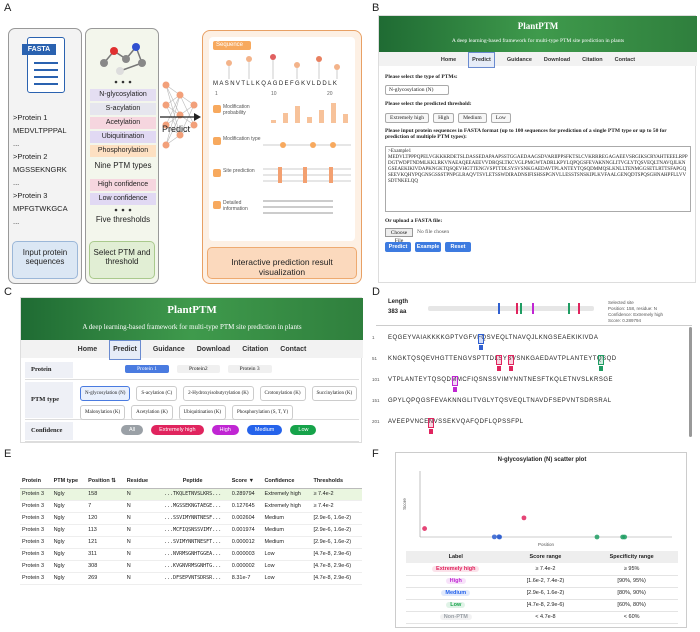  I want to click on ptm-option: Acetylation (K), so click(152, 412).